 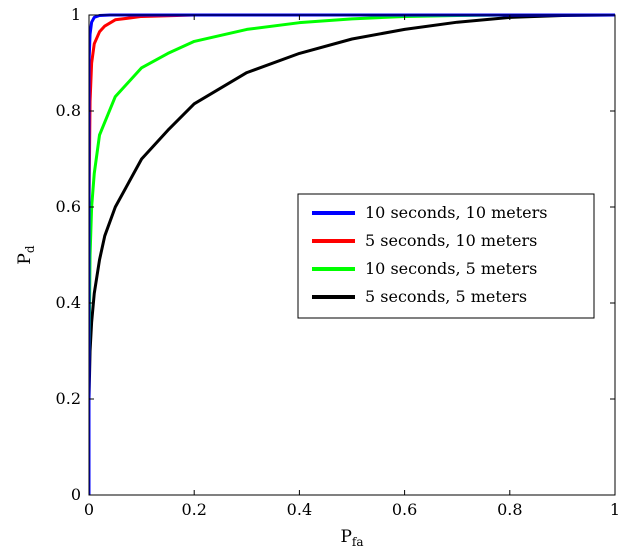 What do you see at coordinates (404, 509) in the screenshot?
I see `x-tick-label: 0.6` at bounding box center [404, 509].